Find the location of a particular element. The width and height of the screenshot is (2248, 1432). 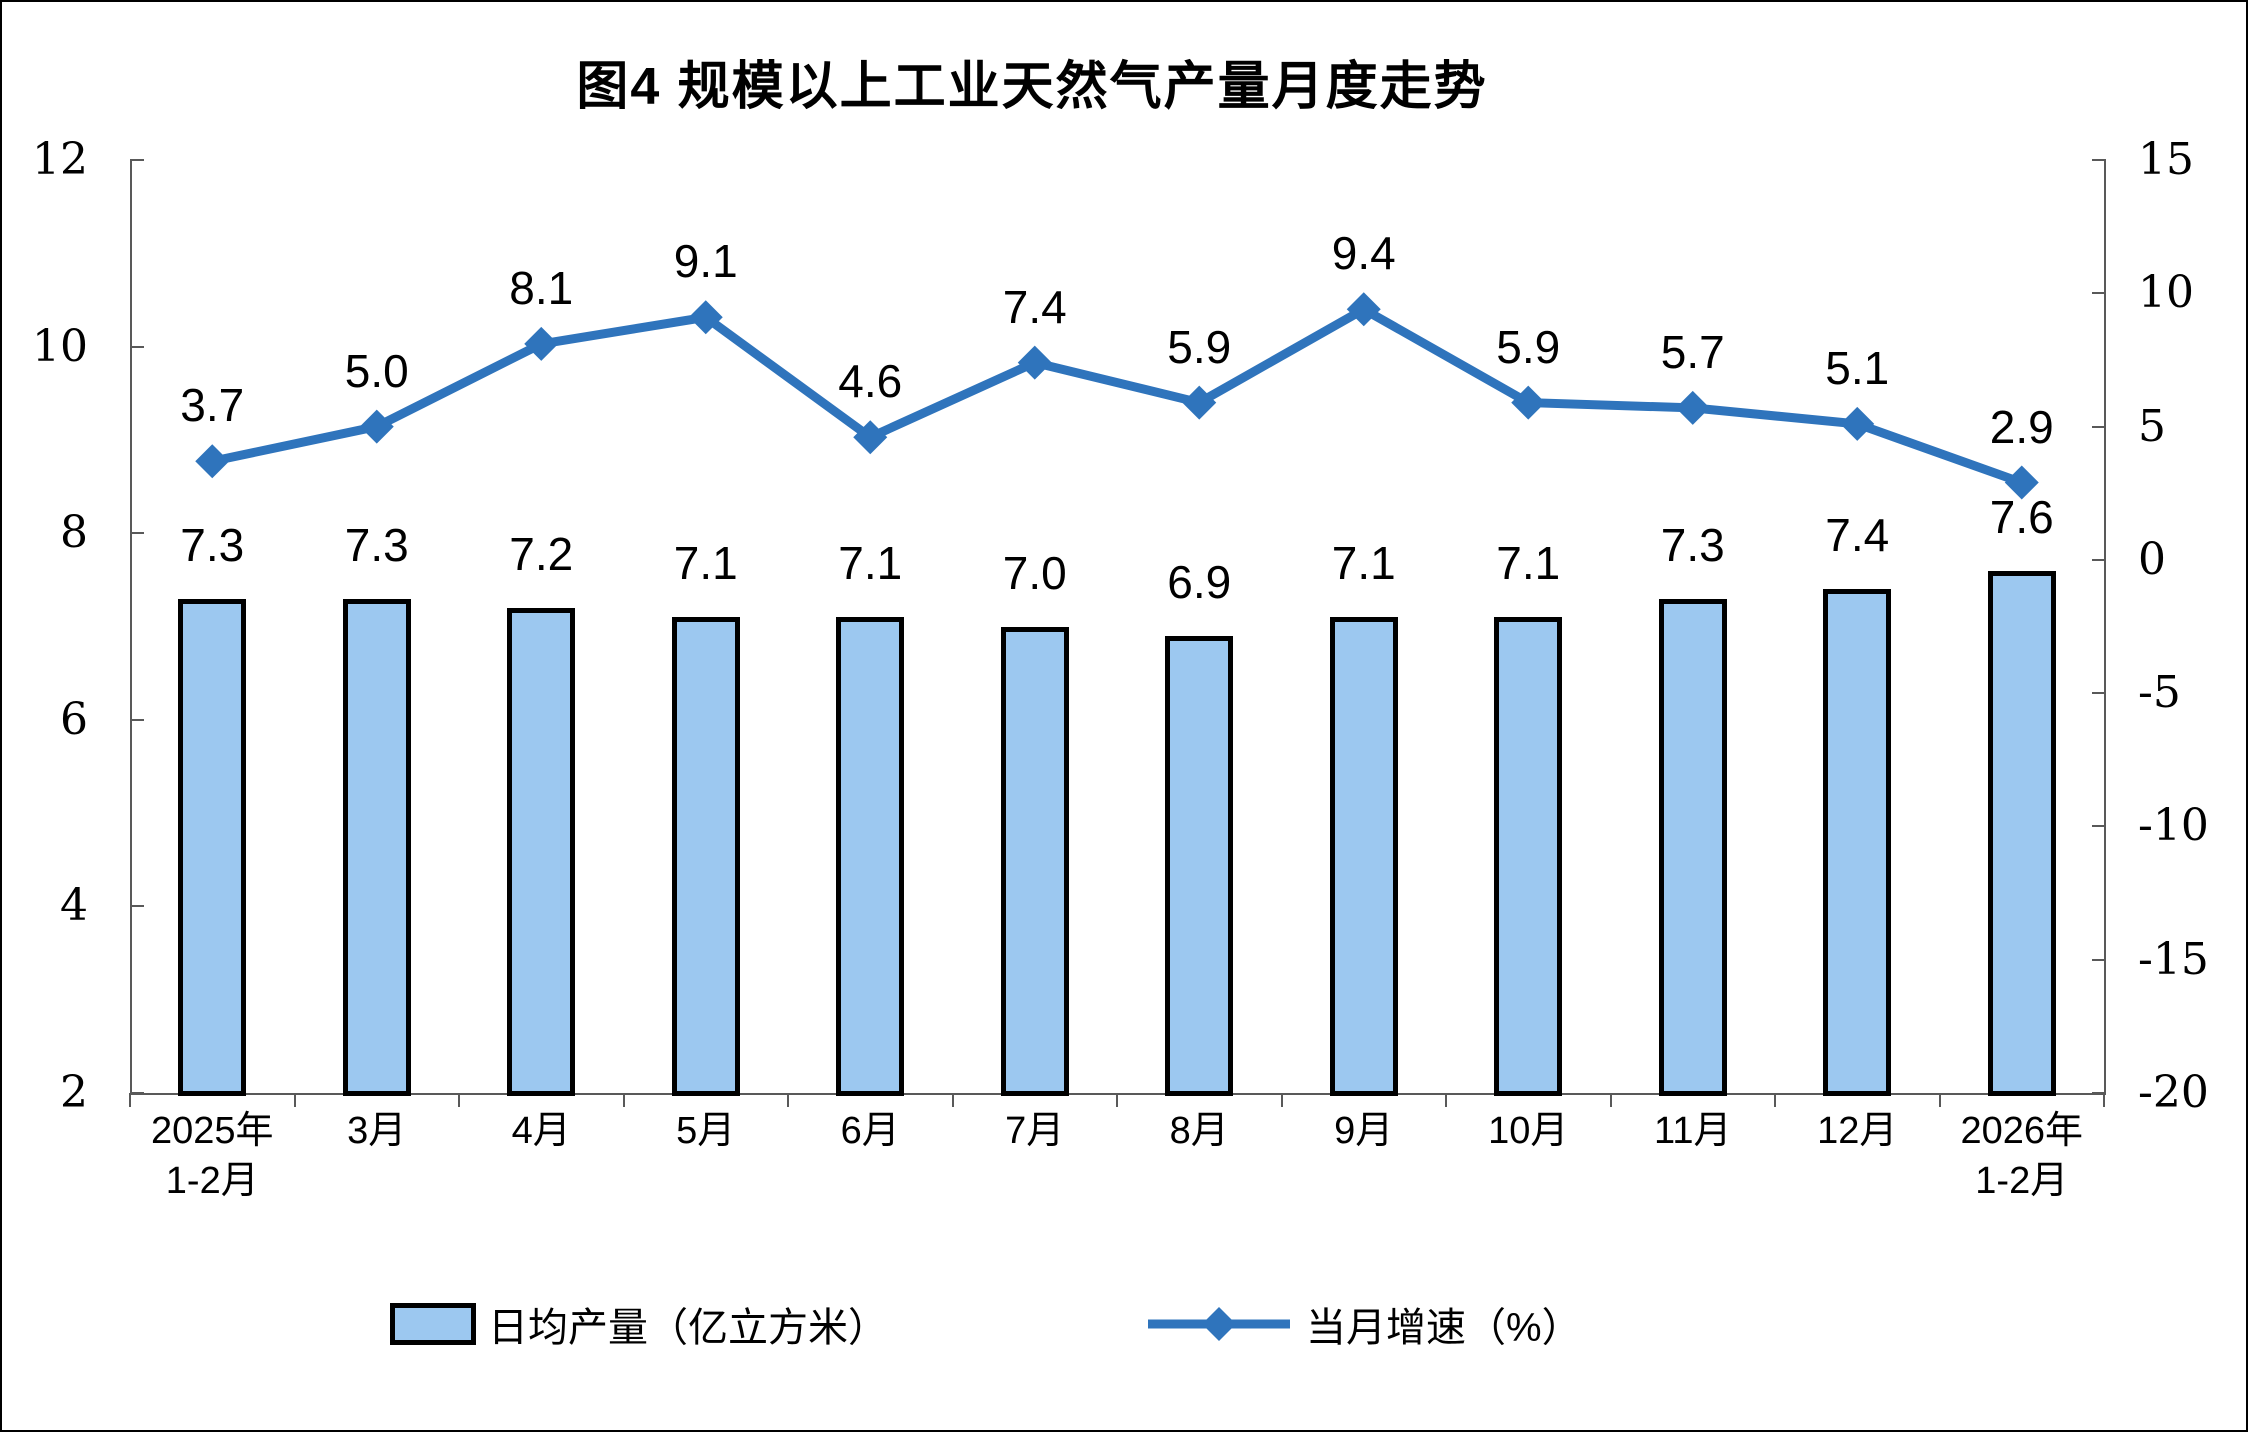

x-axis-category-line: 3月 is located at coordinates (377, 1131).